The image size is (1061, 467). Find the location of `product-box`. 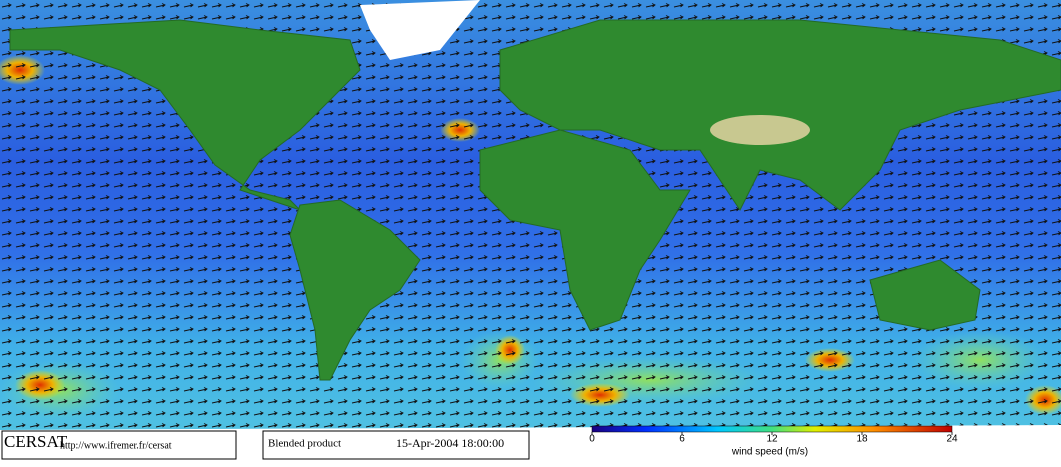

product-box is located at coordinates (396, 445).